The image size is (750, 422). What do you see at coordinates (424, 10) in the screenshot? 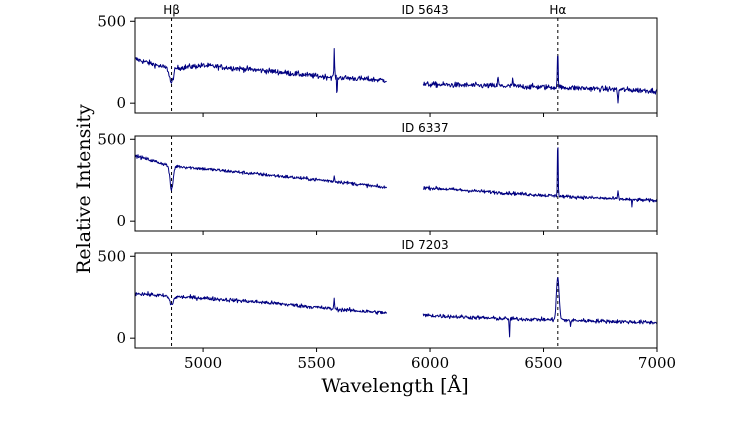
I see `panel-title: ID 5643` at bounding box center [424, 10].